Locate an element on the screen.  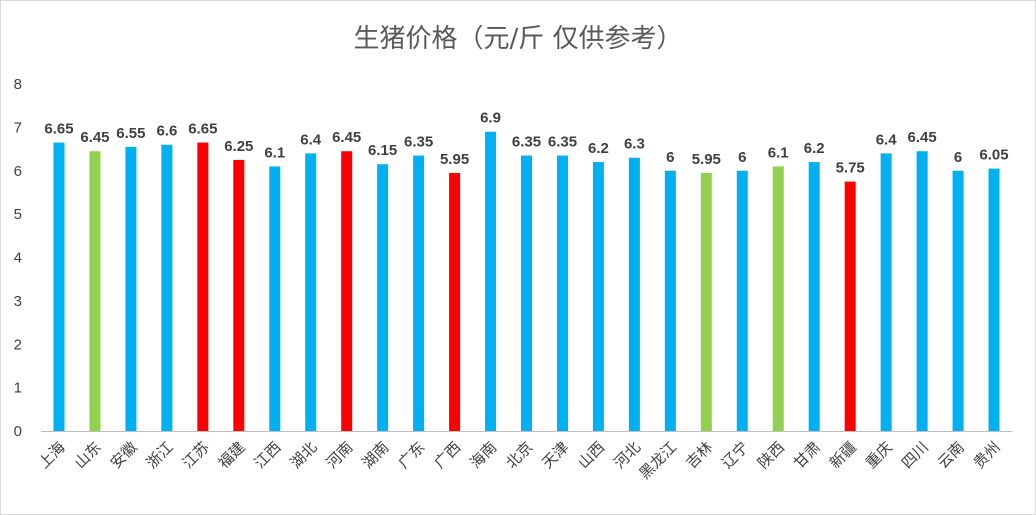
x-tick-label: 山西 is located at coordinates (591, 455).